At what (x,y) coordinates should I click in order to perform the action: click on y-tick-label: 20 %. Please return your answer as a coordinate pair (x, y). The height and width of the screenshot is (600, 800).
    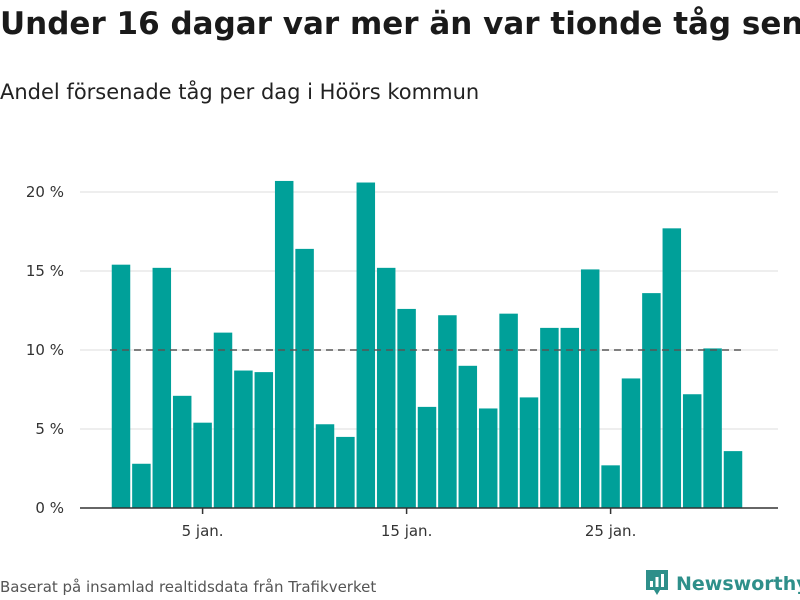
    Looking at the image, I should click on (45, 192).